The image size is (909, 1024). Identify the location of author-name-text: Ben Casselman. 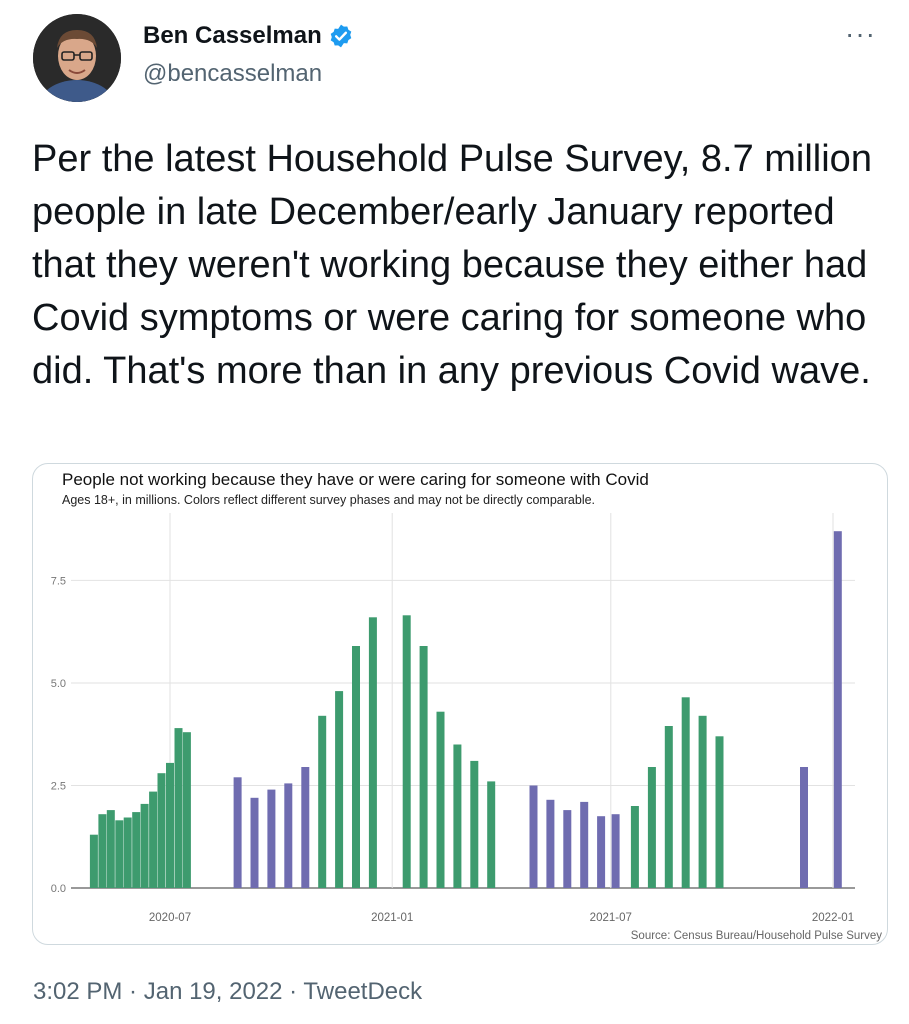
(232, 35).